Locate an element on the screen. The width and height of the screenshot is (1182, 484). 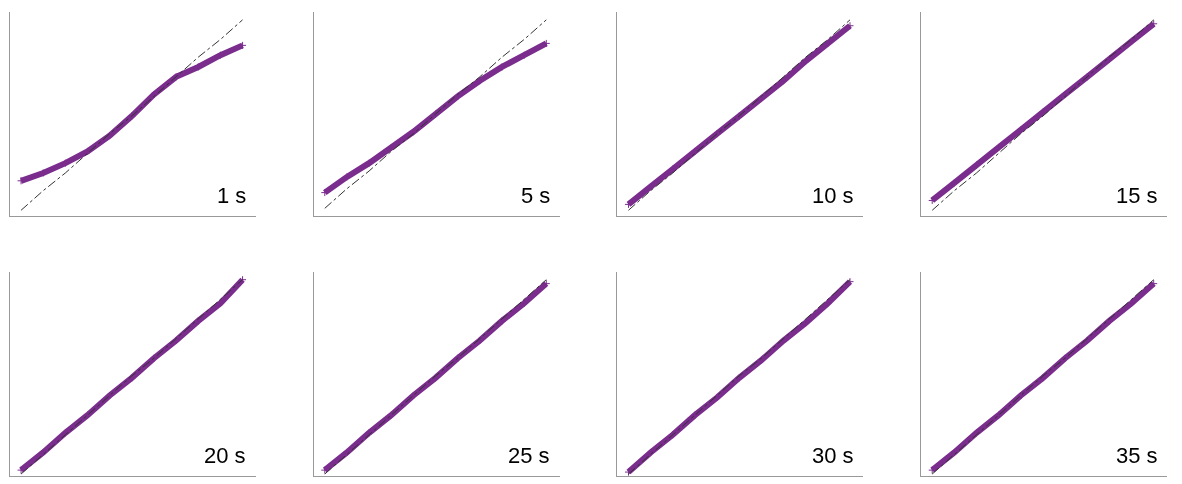
annotation: 1 s is located at coordinates (232, 195).